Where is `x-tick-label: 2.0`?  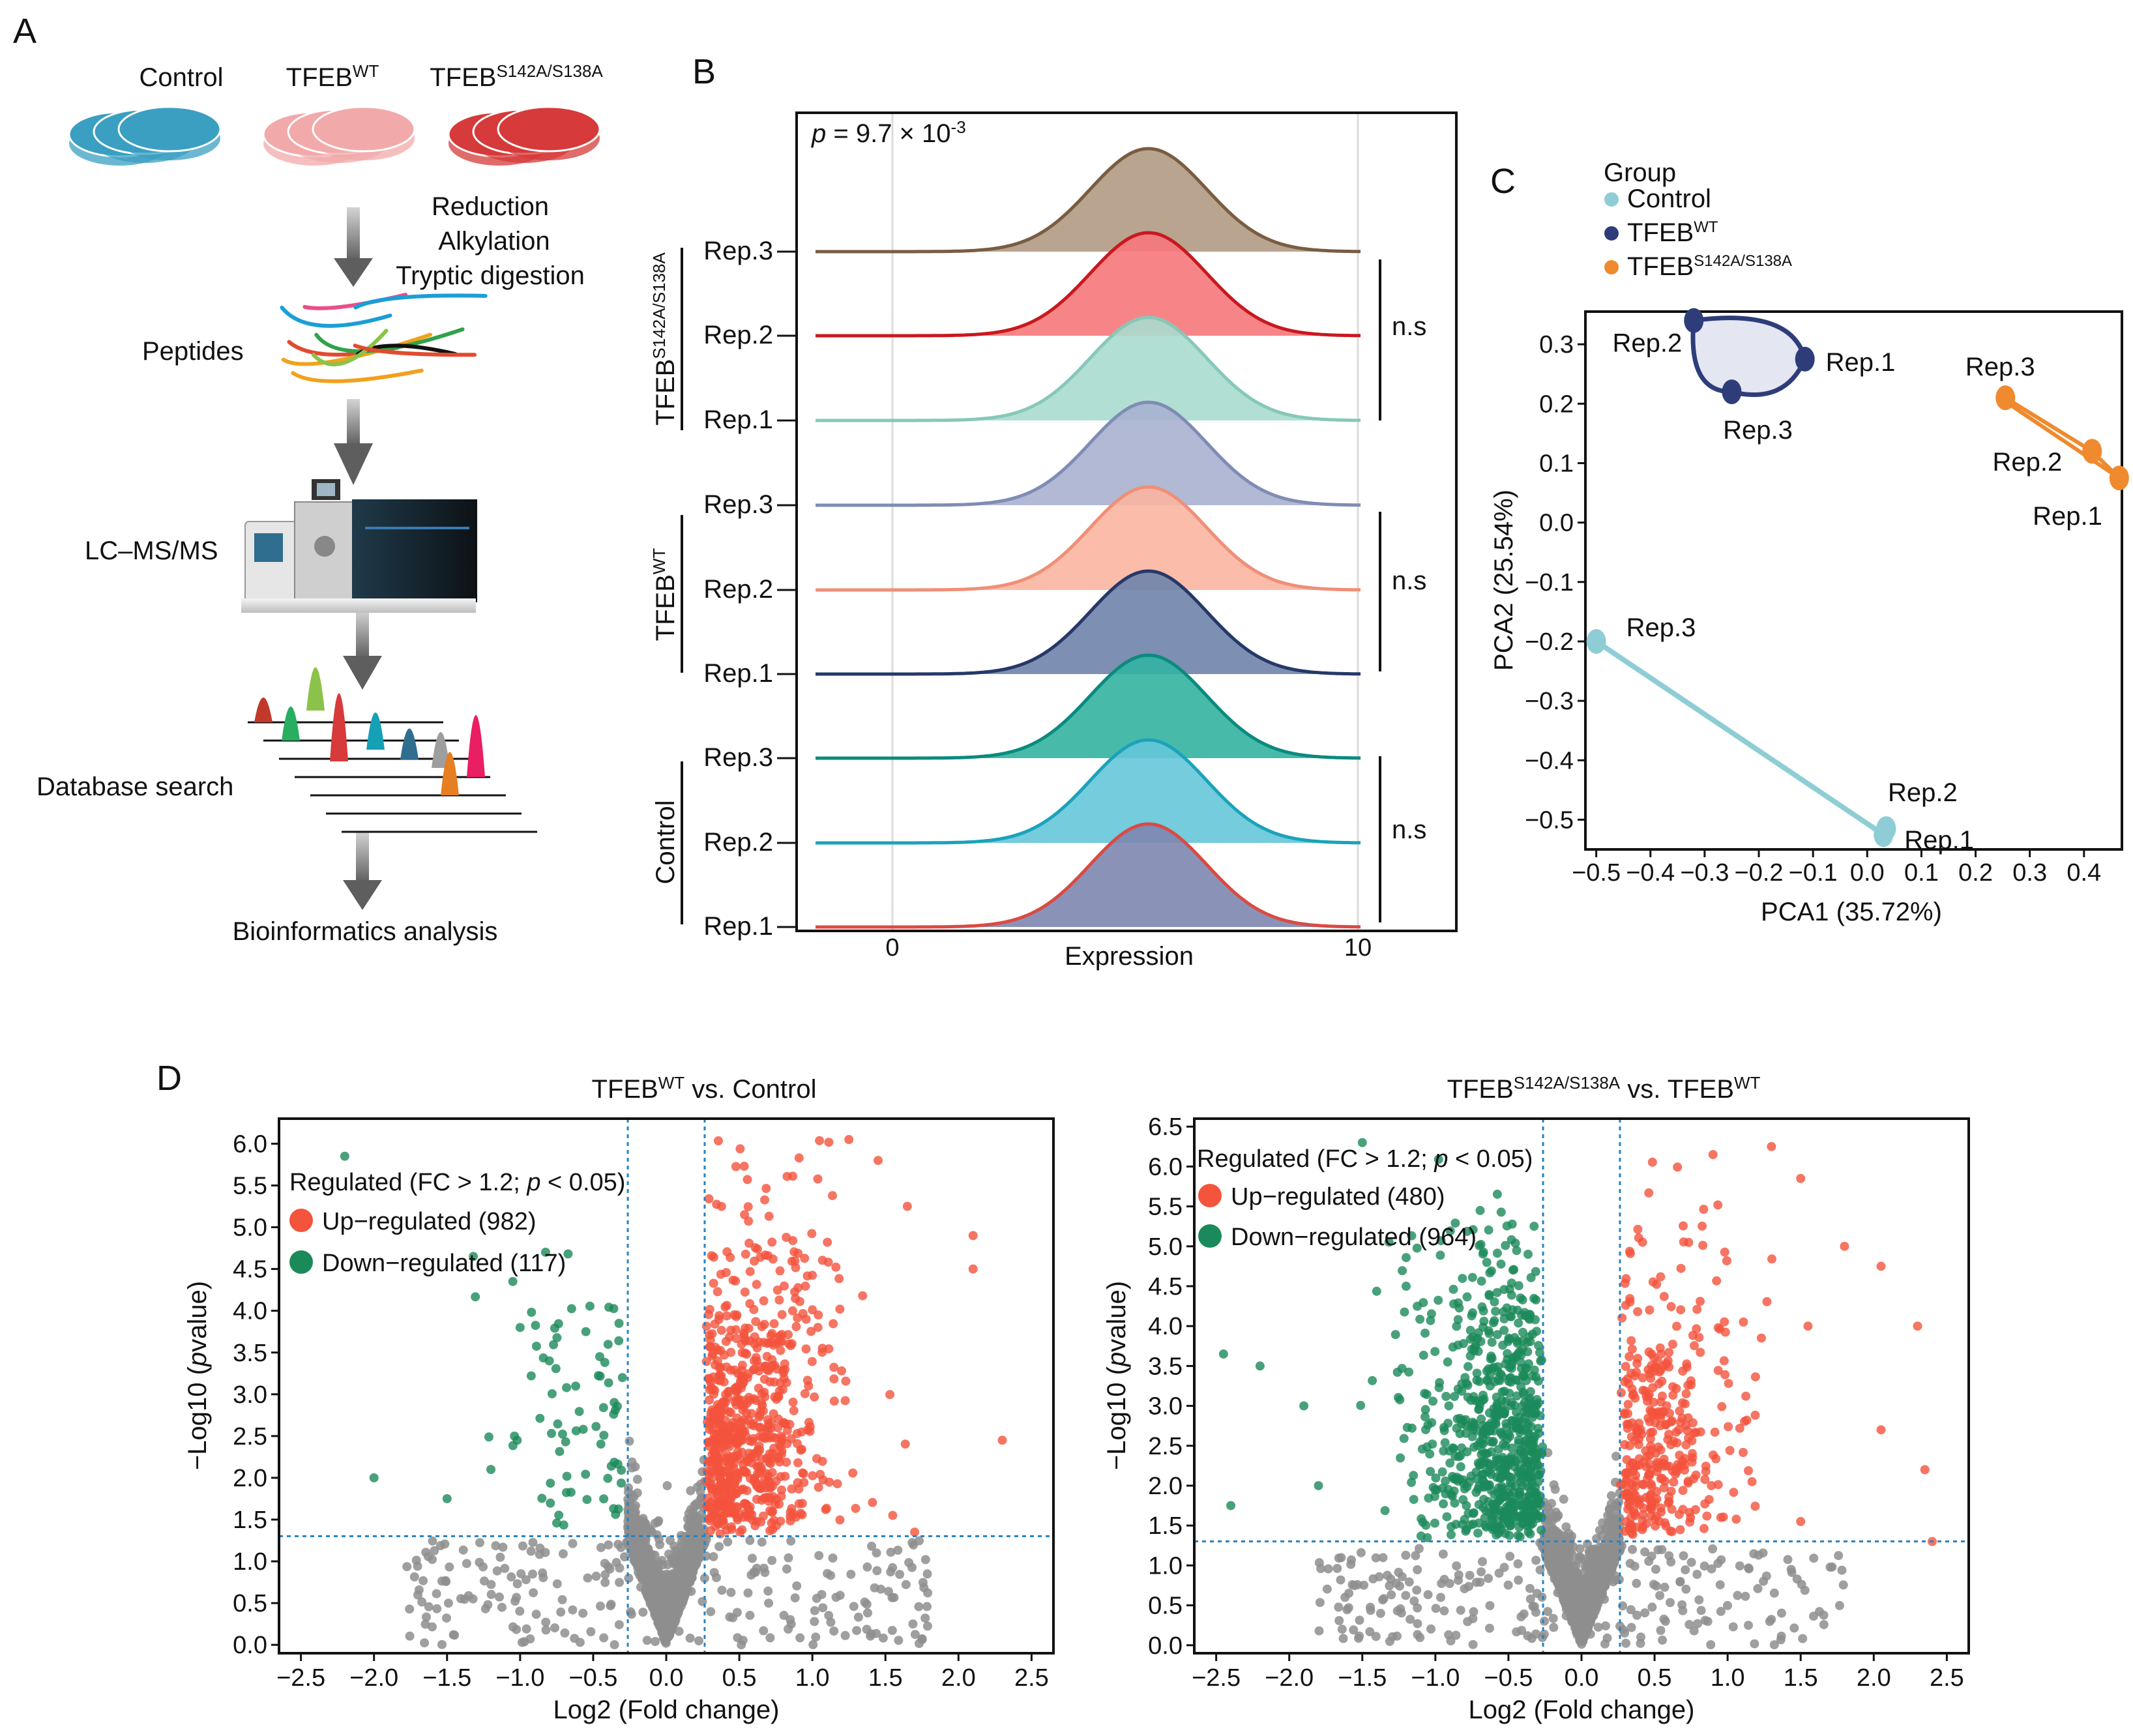
x-tick-label: 2.0 is located at coordinates (958, 1678).